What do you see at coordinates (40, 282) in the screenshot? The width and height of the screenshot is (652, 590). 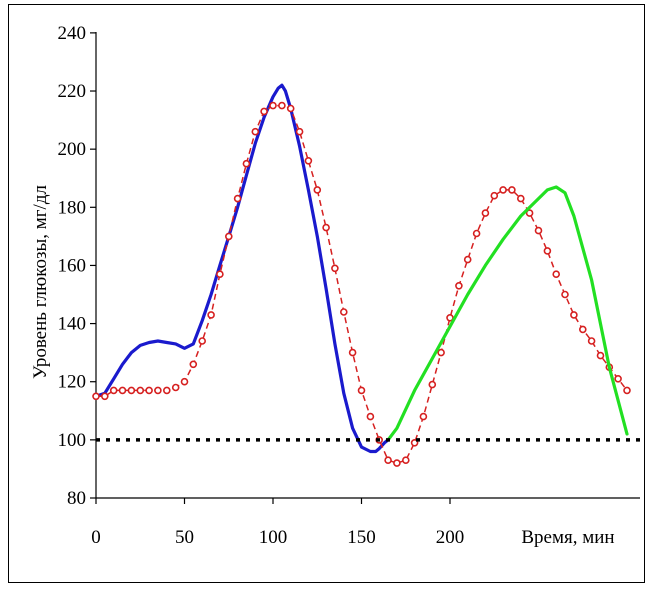 I see `y-axis-title: Уровень глюкозы, мг/дл` at bounding box center [40, 282].